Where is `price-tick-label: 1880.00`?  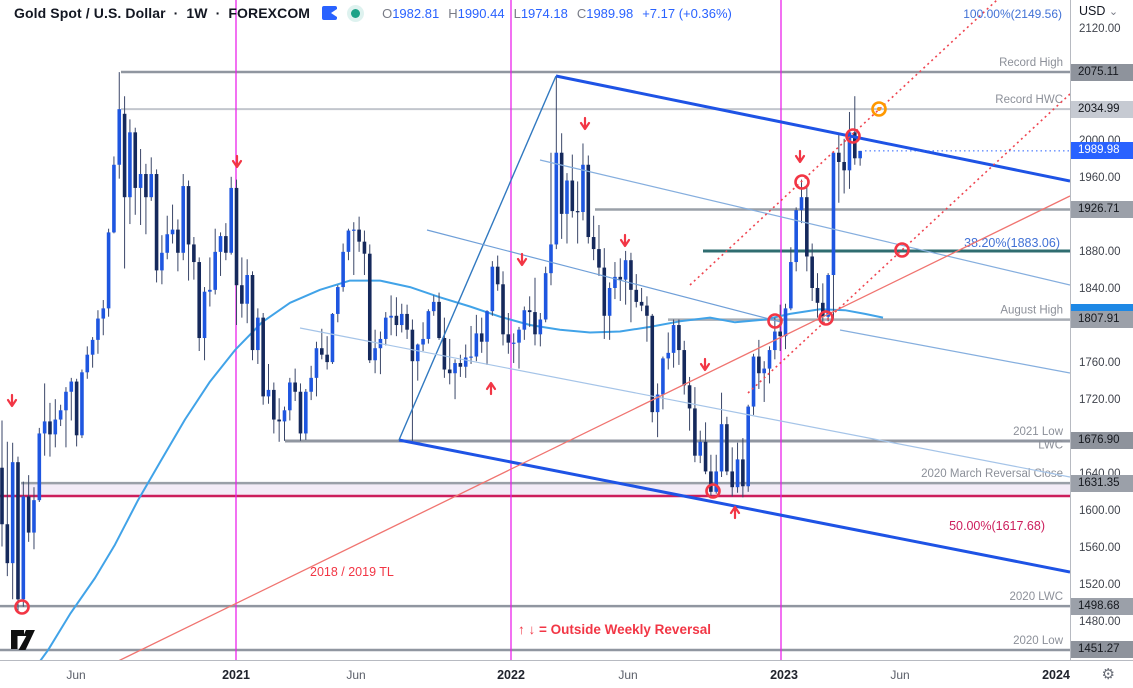
price-tick-label: 1880.00 is located at coordinates (1100, 251).